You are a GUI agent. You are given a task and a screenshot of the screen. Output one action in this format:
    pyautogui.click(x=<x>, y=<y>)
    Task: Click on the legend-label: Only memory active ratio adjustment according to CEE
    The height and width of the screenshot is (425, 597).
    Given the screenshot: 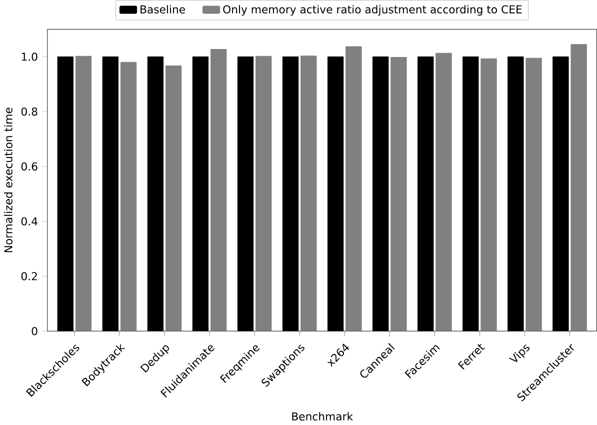 What is the action you would take?
    pyautogui.click(x=372, y=10)
    